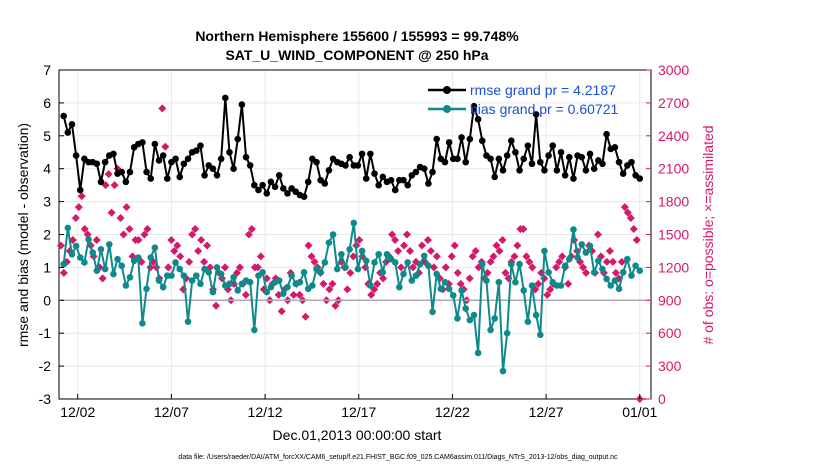 This screenshot has height=470, width=830. Describe the element at coordinates (670, 333) in the screenshot. I see `y-right-tick-label: 600` at that location.